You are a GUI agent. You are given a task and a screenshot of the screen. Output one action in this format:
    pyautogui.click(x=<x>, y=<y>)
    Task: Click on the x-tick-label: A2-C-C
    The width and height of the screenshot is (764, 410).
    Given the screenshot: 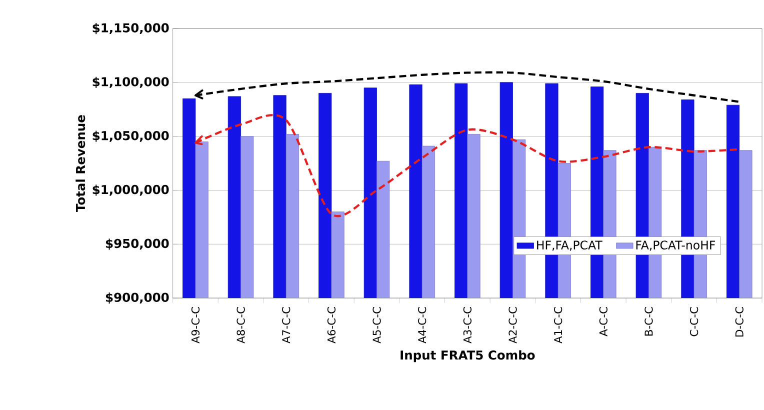 What is the action you would take?
    pyautogui.click(x=512, y=325)
    